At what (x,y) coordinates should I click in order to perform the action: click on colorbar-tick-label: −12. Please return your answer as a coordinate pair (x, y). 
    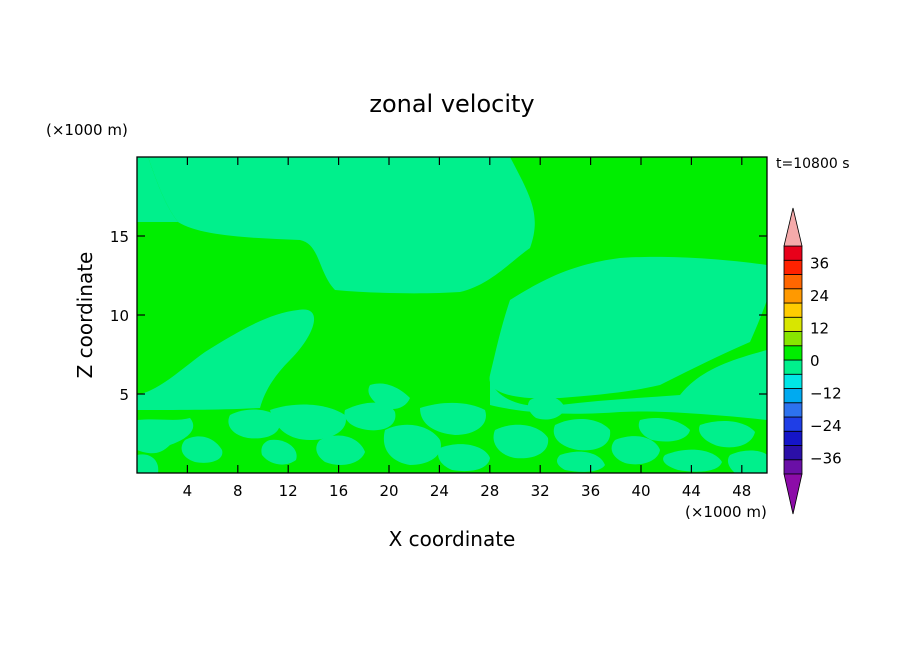
    Looking at the image, I should click on (826, 394).